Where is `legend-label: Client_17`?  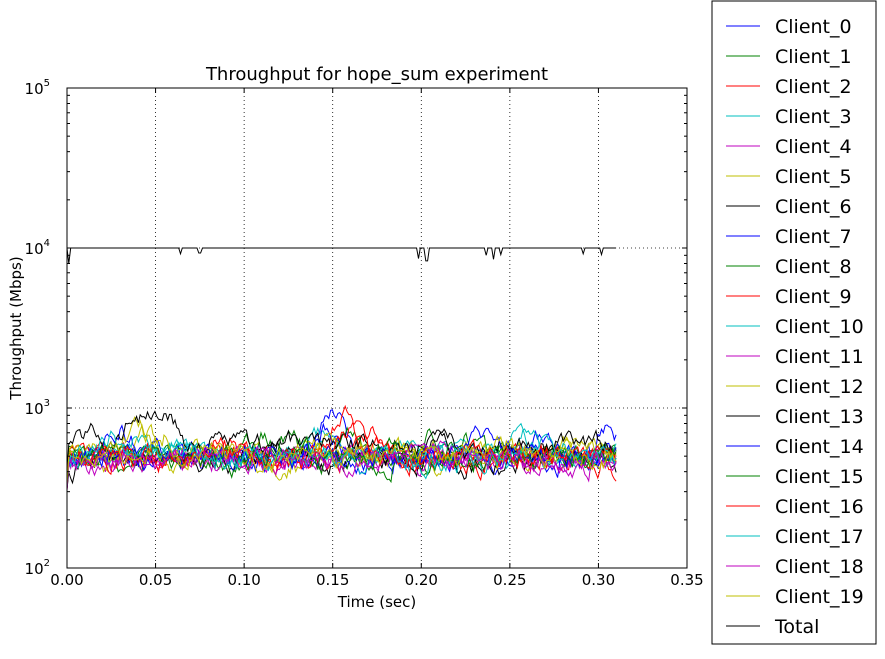 legend-label: Client_17 is located at coordinates (819, 537).